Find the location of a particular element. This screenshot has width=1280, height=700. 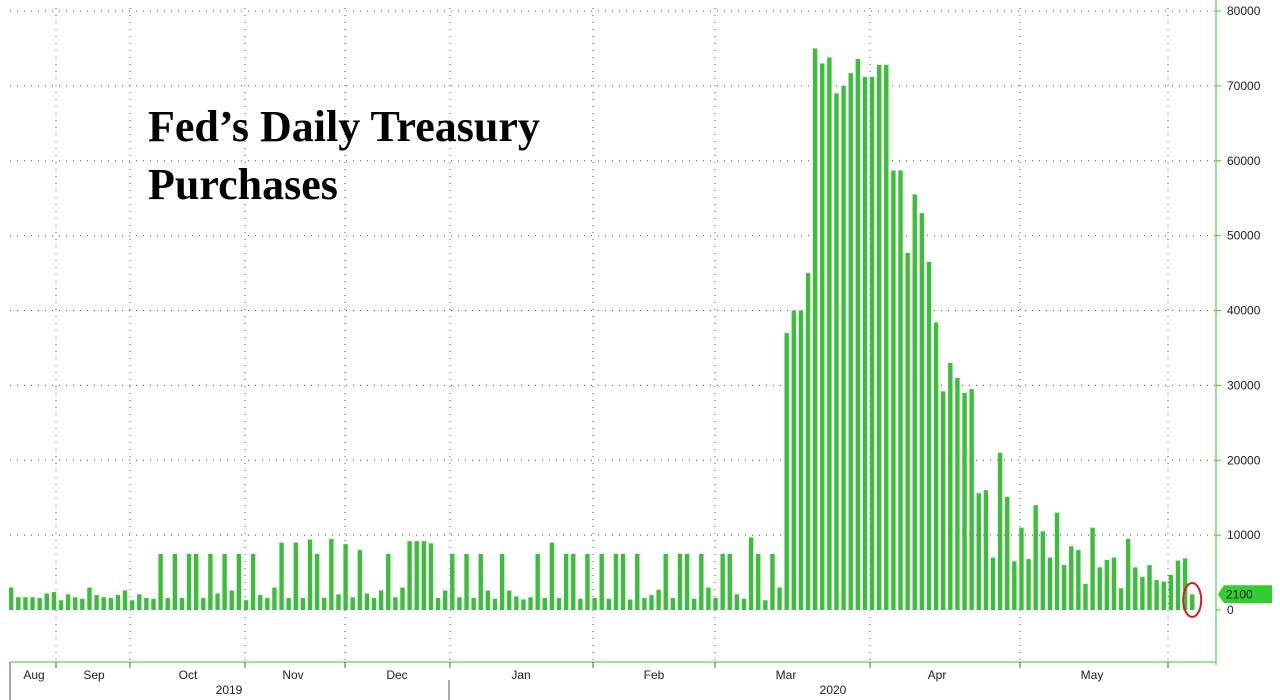

y-tick-label: 0 is located at coordinates (1230, 610).